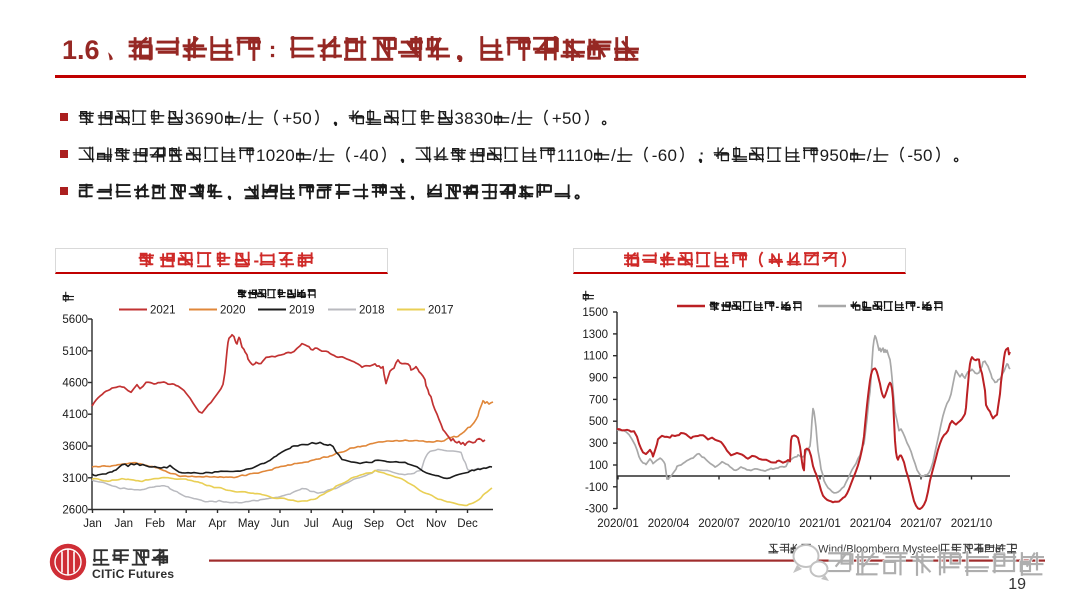  Describe the element at coordinates (441, 311) in the screenshot. I see `svg-text: 2017` at that location.